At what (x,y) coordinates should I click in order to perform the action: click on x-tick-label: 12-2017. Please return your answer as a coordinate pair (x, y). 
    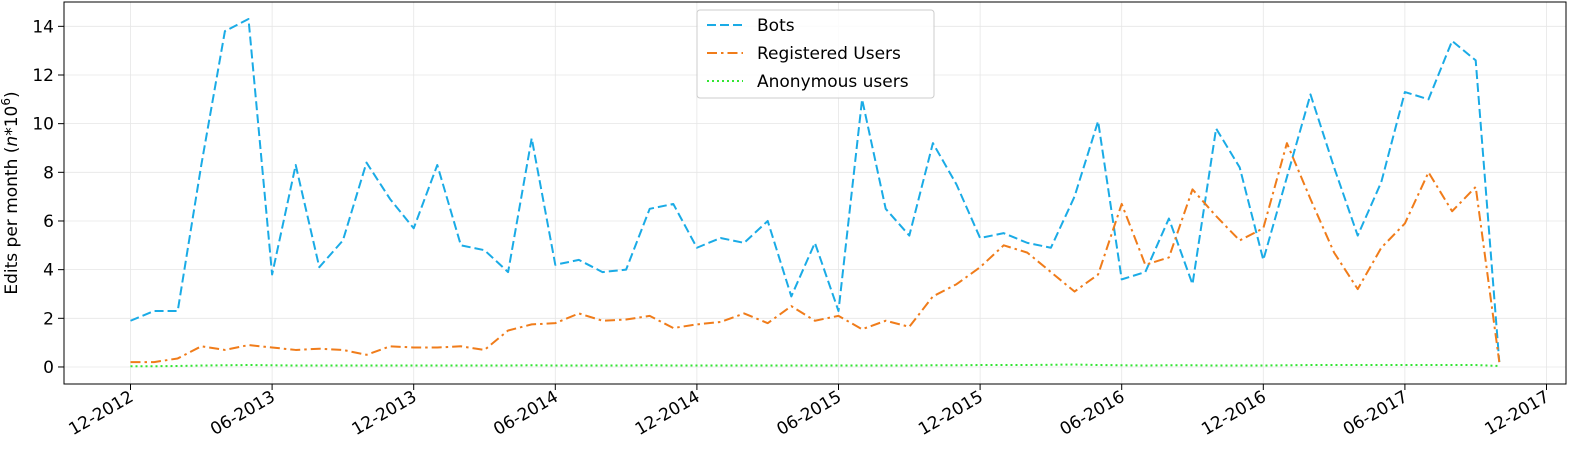
    Looking at the image, I should click on (1517, 413).